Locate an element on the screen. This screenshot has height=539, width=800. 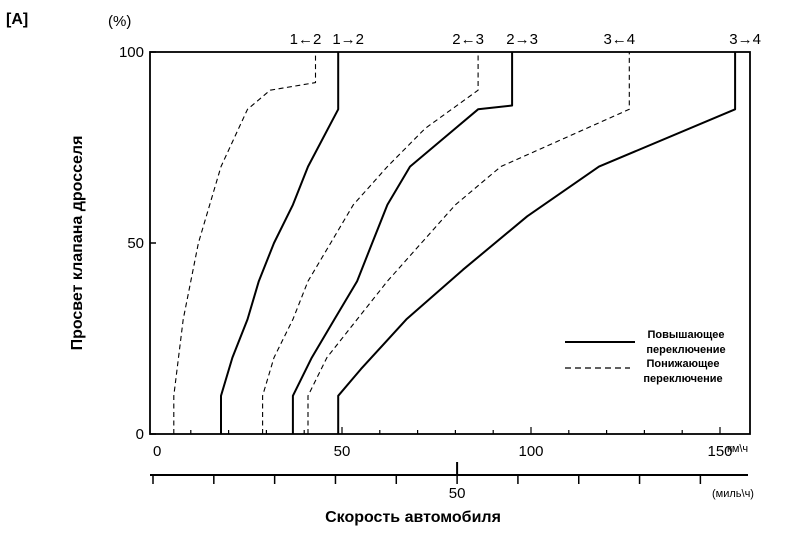
legend-upshift-line2: переключение is located at coordinates (685, 350).